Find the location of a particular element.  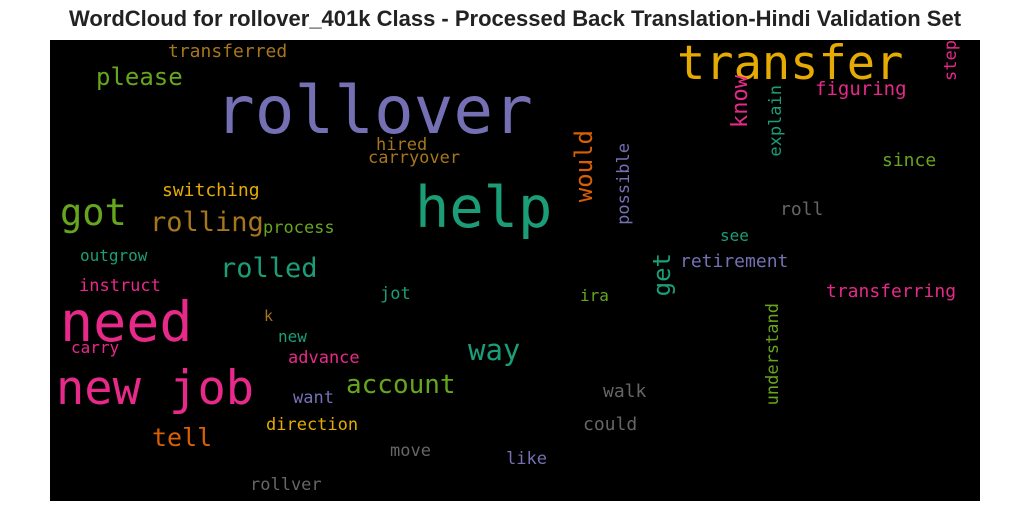

word-retirement: retirement is located at coordinates (734, 261).